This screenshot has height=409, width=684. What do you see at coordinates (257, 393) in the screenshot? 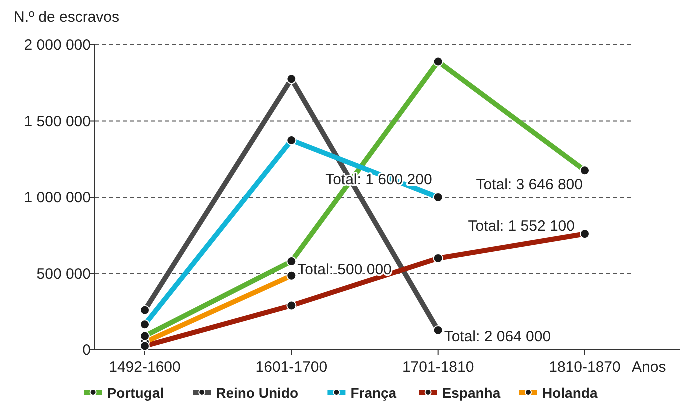
I see `legend-label: Reino Unido` at bounding box center [257, 393].